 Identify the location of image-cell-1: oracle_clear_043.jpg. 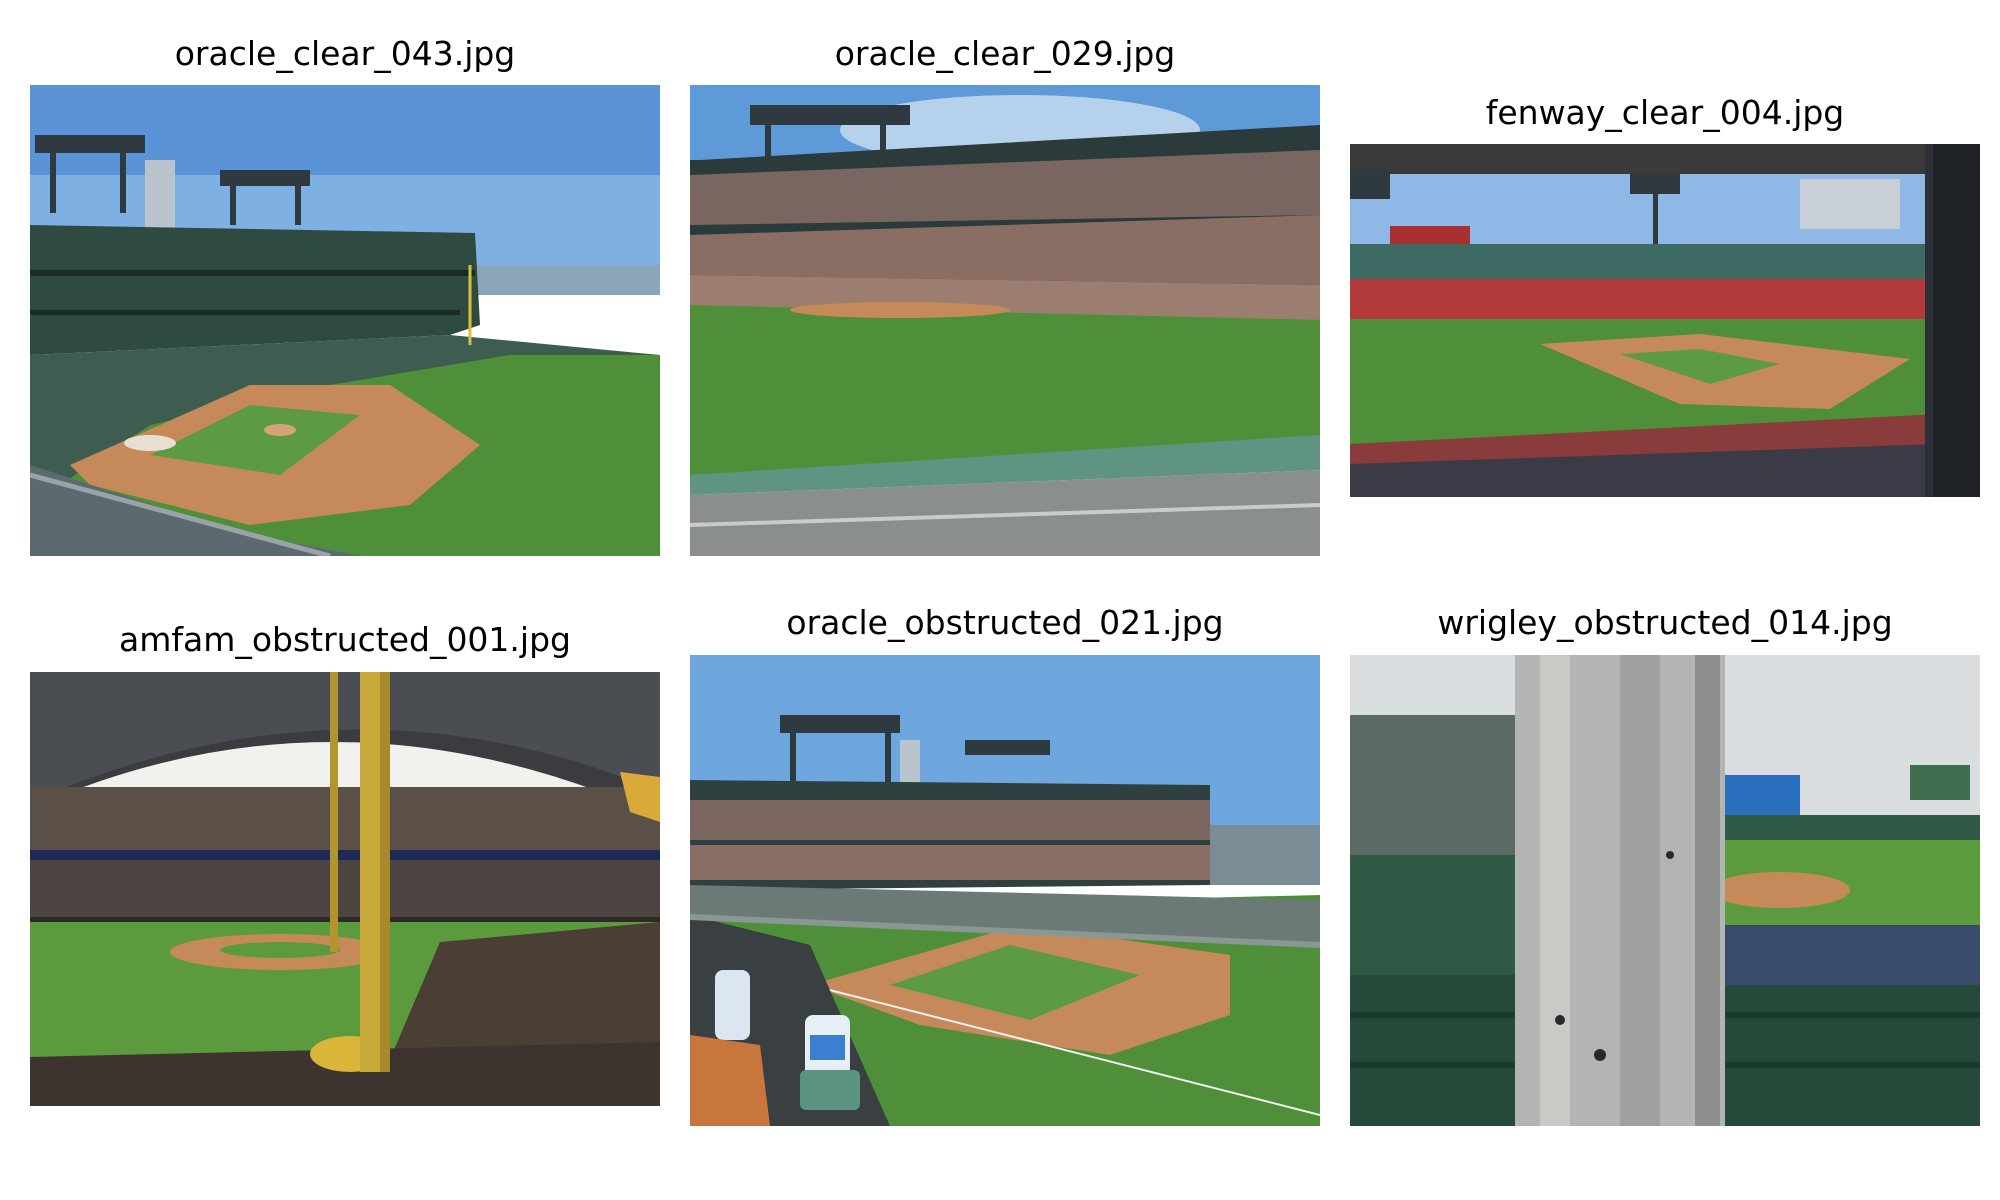
(345, 293).